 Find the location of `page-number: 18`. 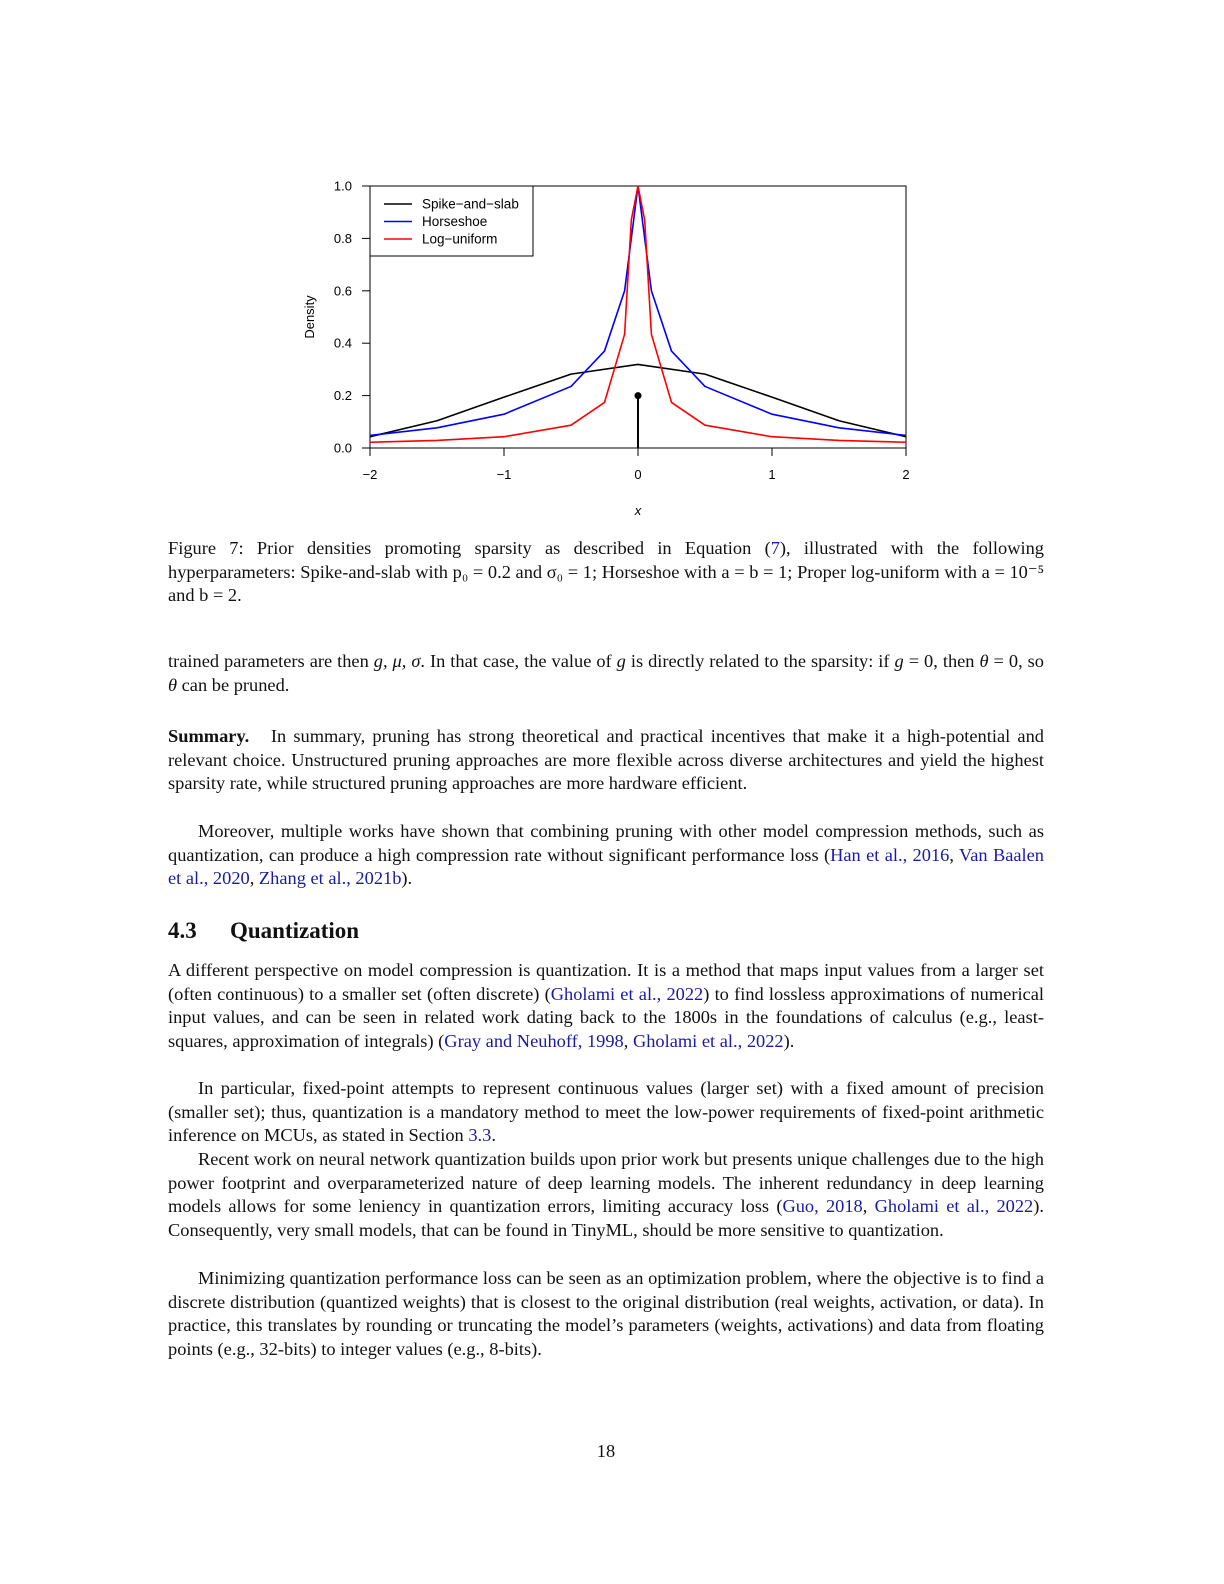

page-number: 18 is located at coordinates (606, 1451).